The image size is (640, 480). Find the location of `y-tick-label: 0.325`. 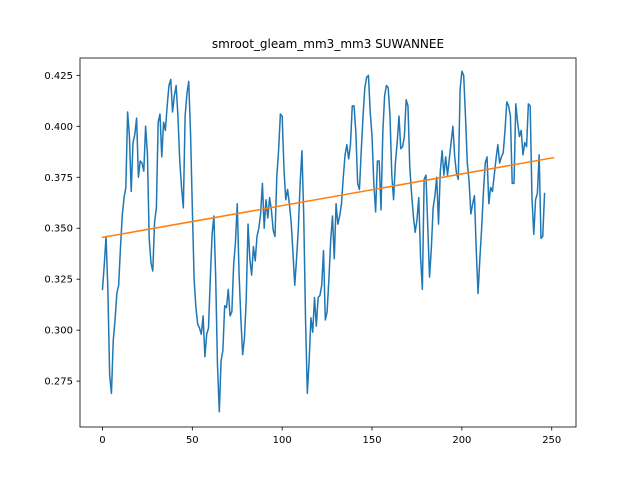

y-tick-label: 0.325 is located at coordinates (58, 280).